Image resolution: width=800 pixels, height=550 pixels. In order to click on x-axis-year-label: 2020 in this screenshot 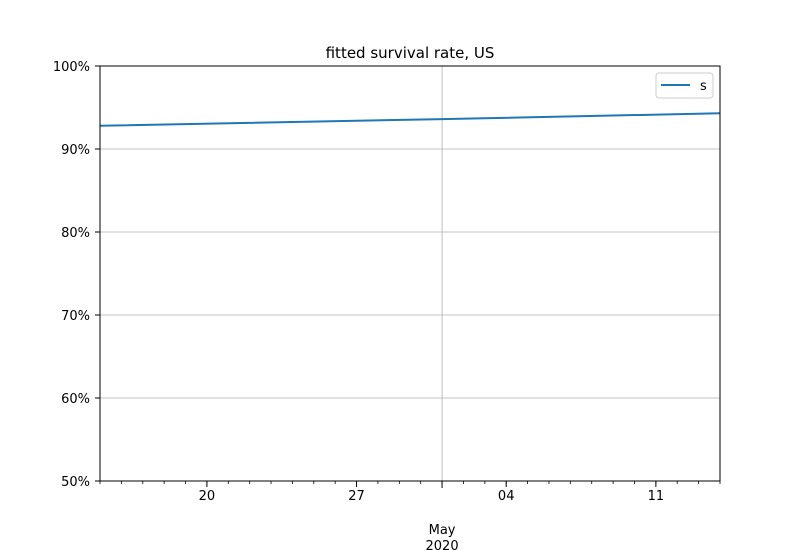, I will do `click(442, 544)`.